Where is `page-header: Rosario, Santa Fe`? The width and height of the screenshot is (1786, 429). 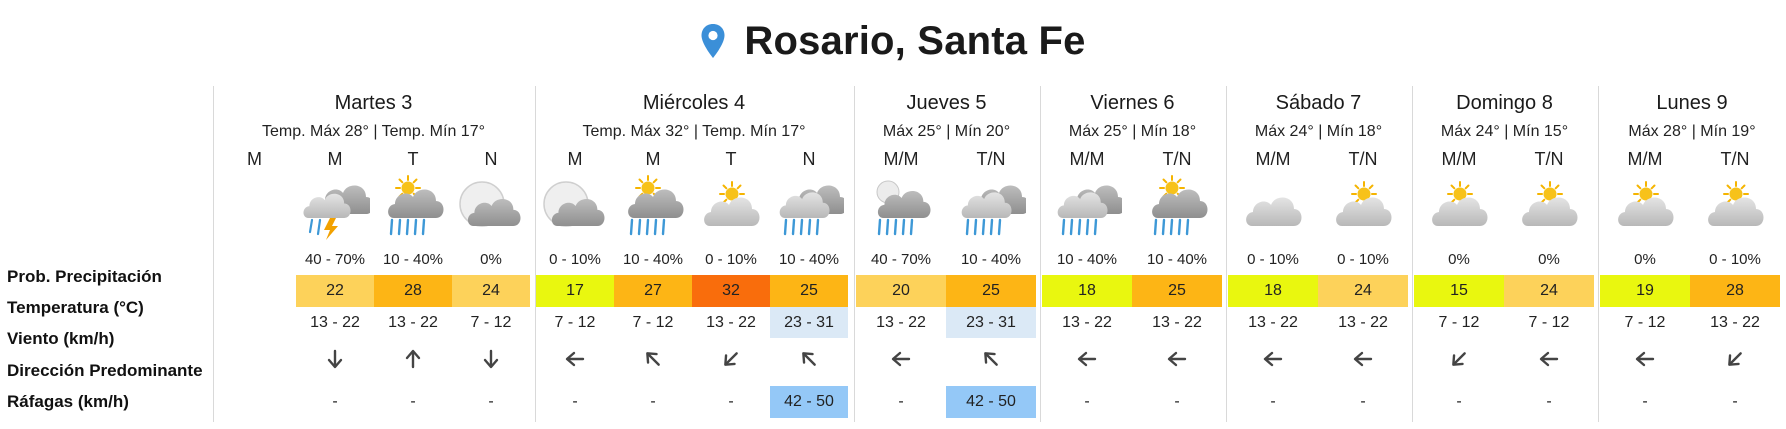
page-header: Rosario, Santa Fe is located at coordinates (893, 41).